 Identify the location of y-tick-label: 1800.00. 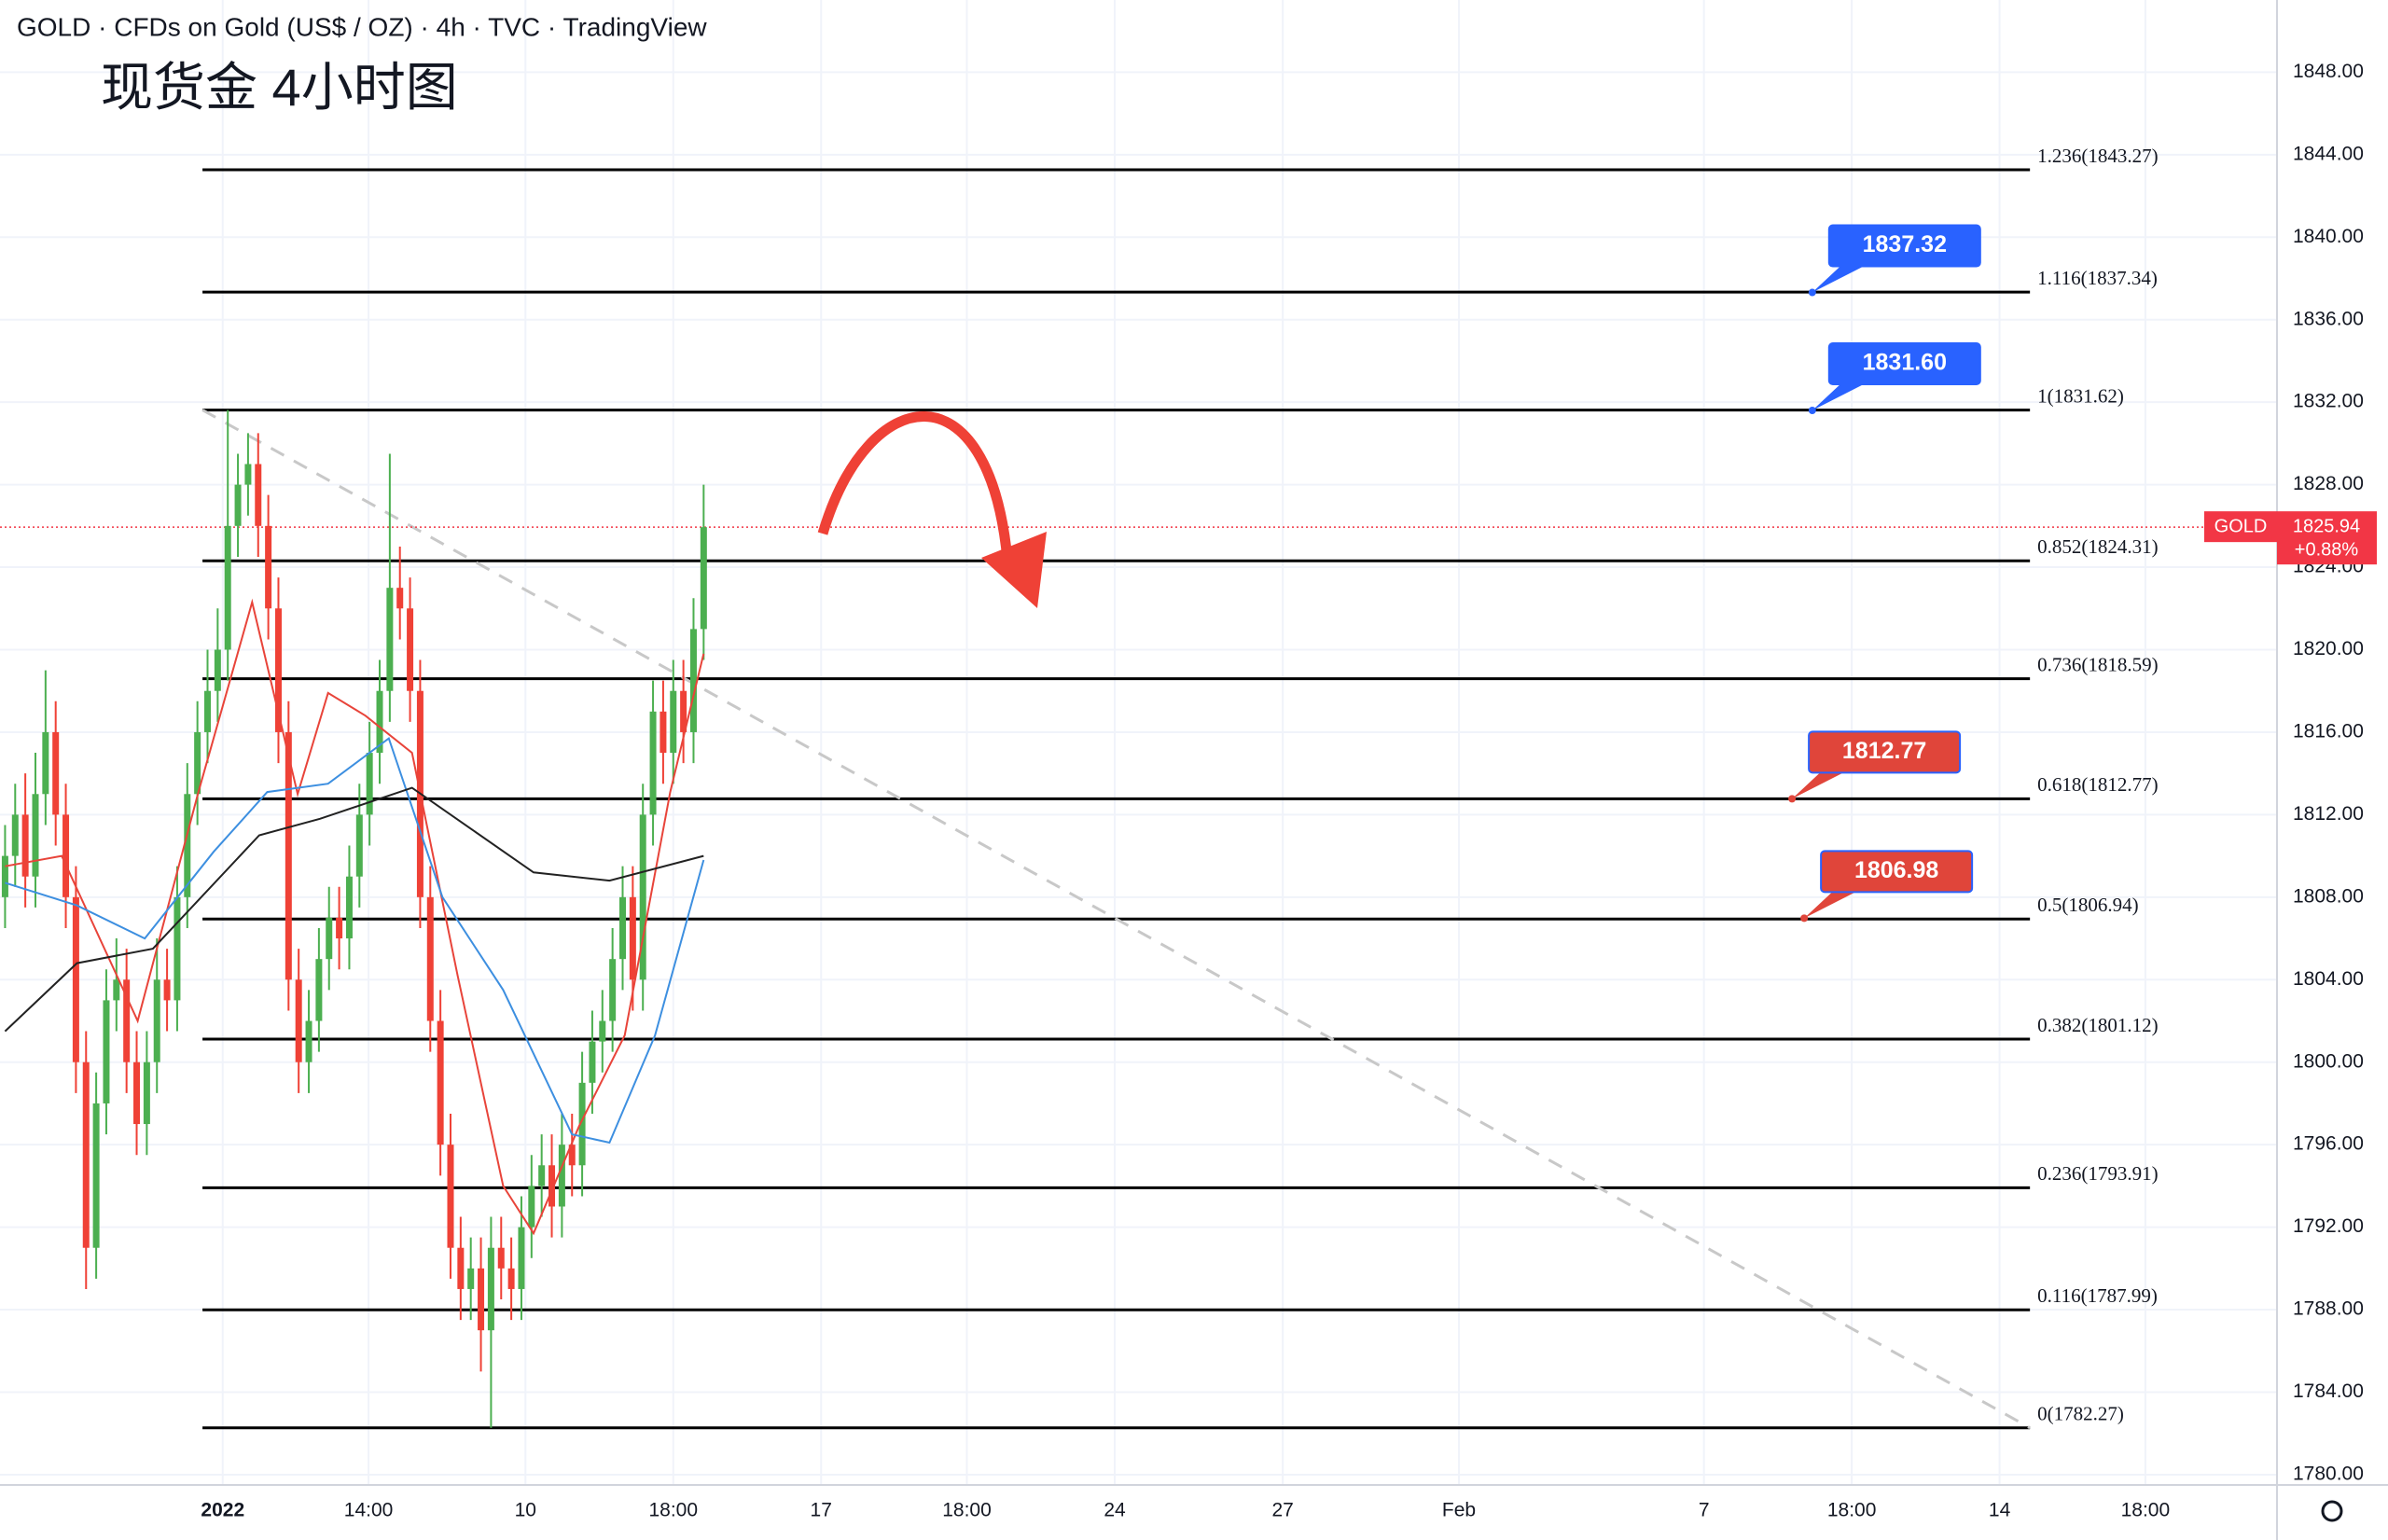
(2328, 1061).